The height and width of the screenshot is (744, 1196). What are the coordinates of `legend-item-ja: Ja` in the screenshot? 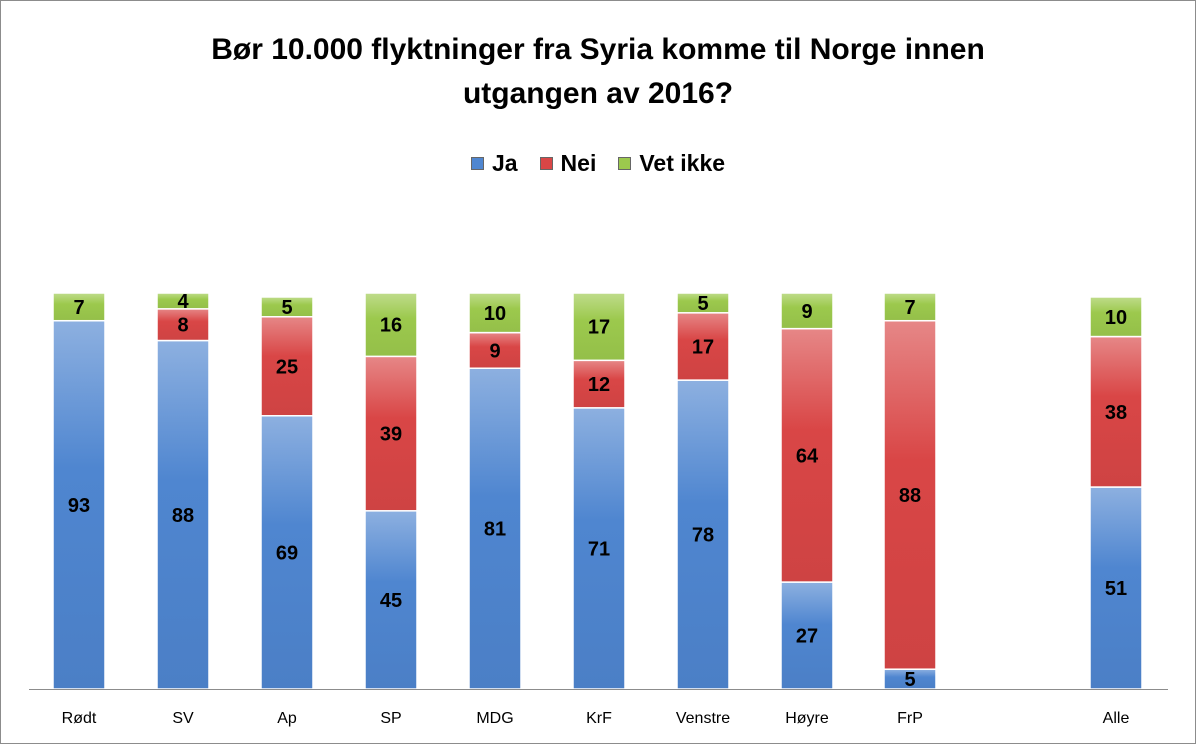 It's located at (494, 163).